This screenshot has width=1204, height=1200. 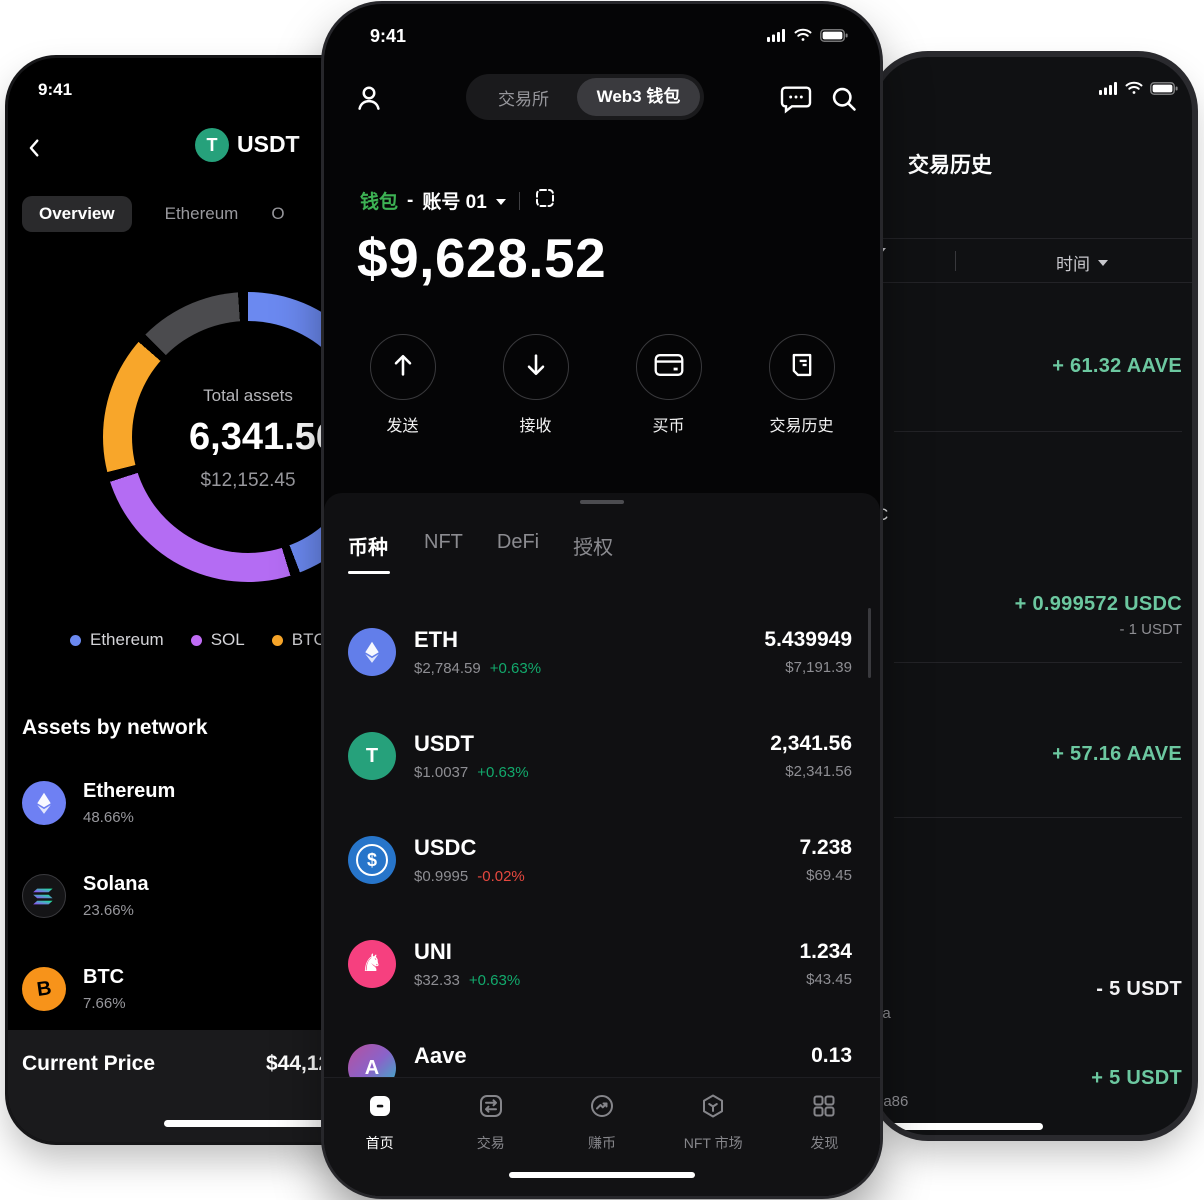 I want to click on tab-defi: DeFi, so click(x=518, y=542).